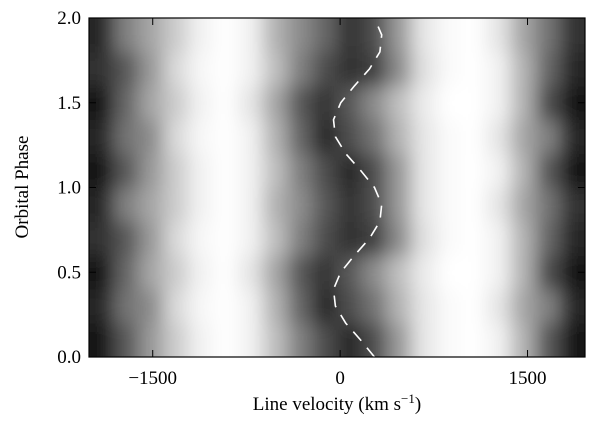 This screenshot has height=428, width=595. Describe the element at coordinates (22, 187) in the screenshot. I see `y-axis-label: Orbital Phase` at that location.